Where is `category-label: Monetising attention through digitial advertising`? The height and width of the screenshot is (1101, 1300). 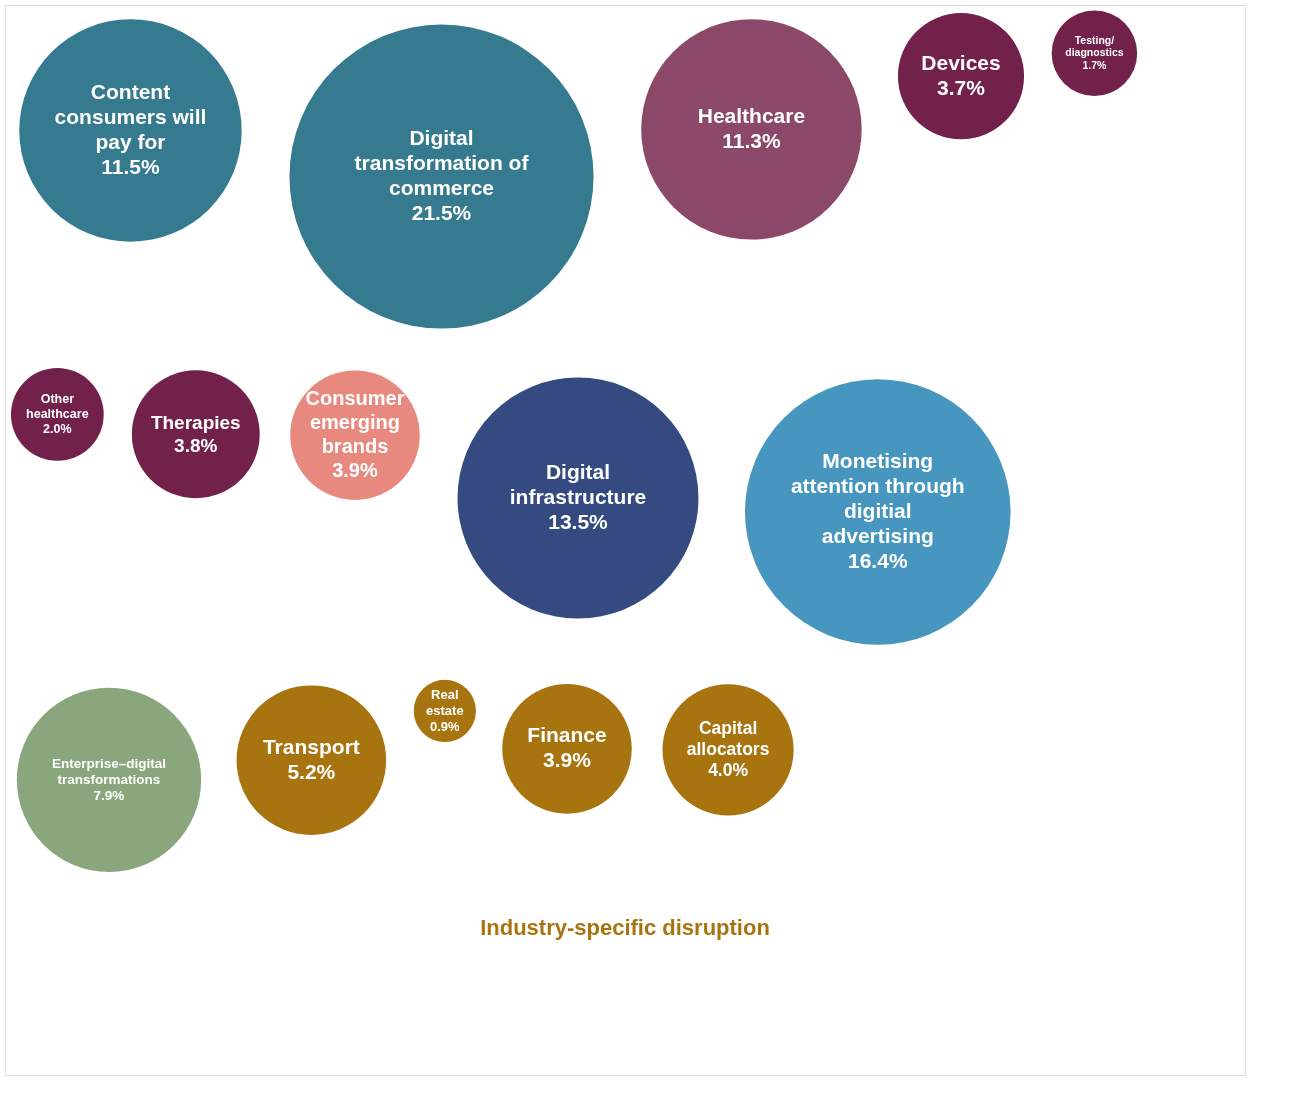
category-label: Monetising attention through digitial advertising is located at coordinates (877, 498).